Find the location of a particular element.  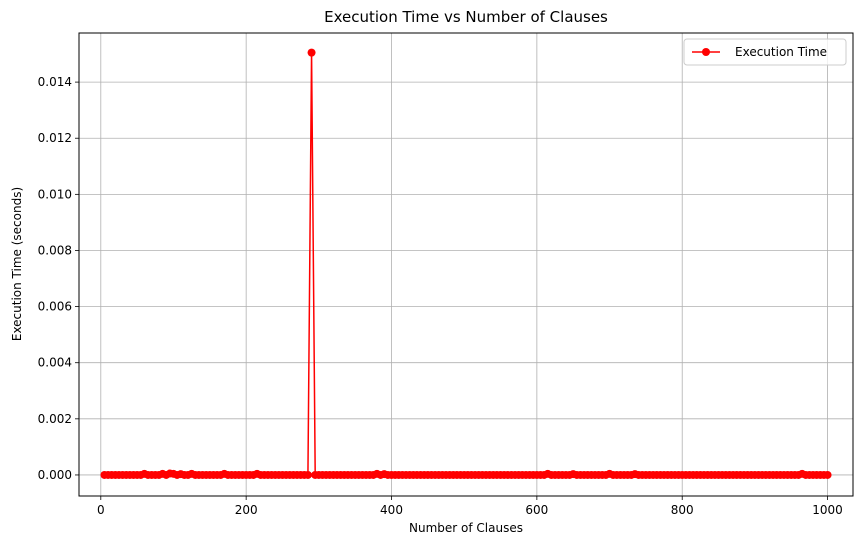

y-tick-label: 0.010 is located at coordinates (55, 194).